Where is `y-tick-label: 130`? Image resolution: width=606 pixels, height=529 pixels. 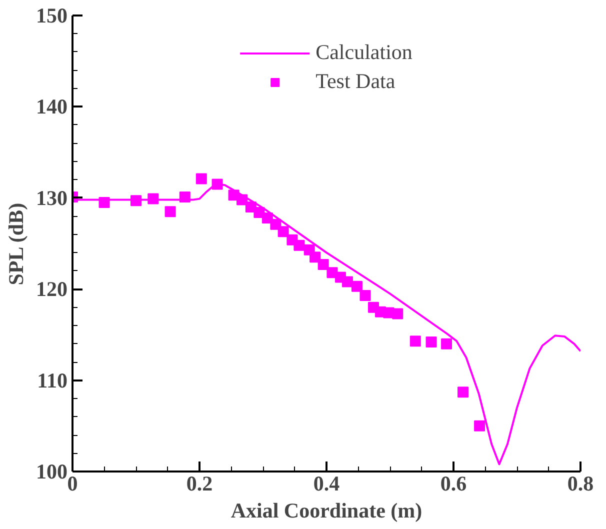 y-tick-label: 130 is located at coordinates (52, 198).